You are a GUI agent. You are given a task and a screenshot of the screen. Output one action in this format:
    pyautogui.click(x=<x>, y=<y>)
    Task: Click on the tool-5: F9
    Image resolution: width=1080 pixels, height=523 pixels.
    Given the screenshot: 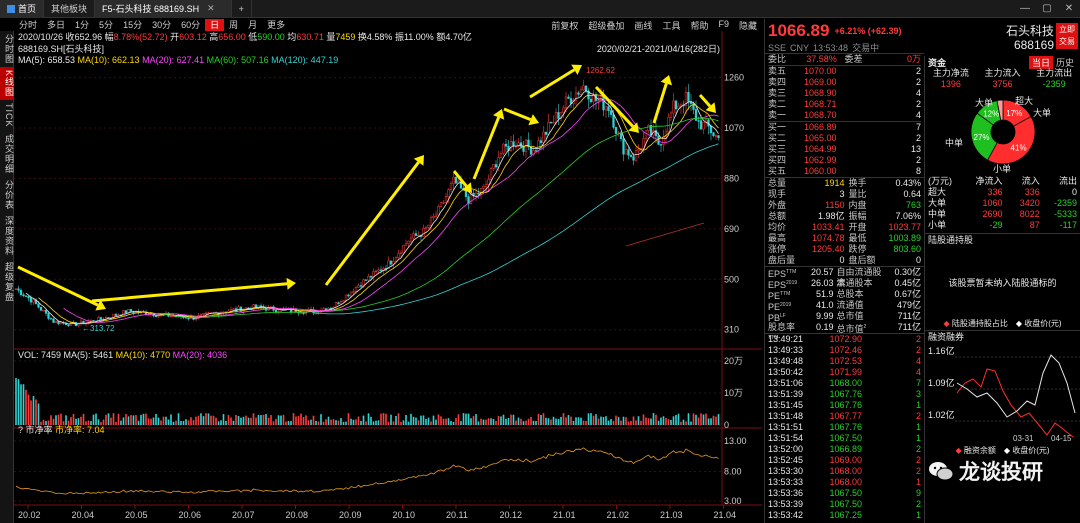 What is the action you would take?
    pyautogui.click(x=723, y=23)
    